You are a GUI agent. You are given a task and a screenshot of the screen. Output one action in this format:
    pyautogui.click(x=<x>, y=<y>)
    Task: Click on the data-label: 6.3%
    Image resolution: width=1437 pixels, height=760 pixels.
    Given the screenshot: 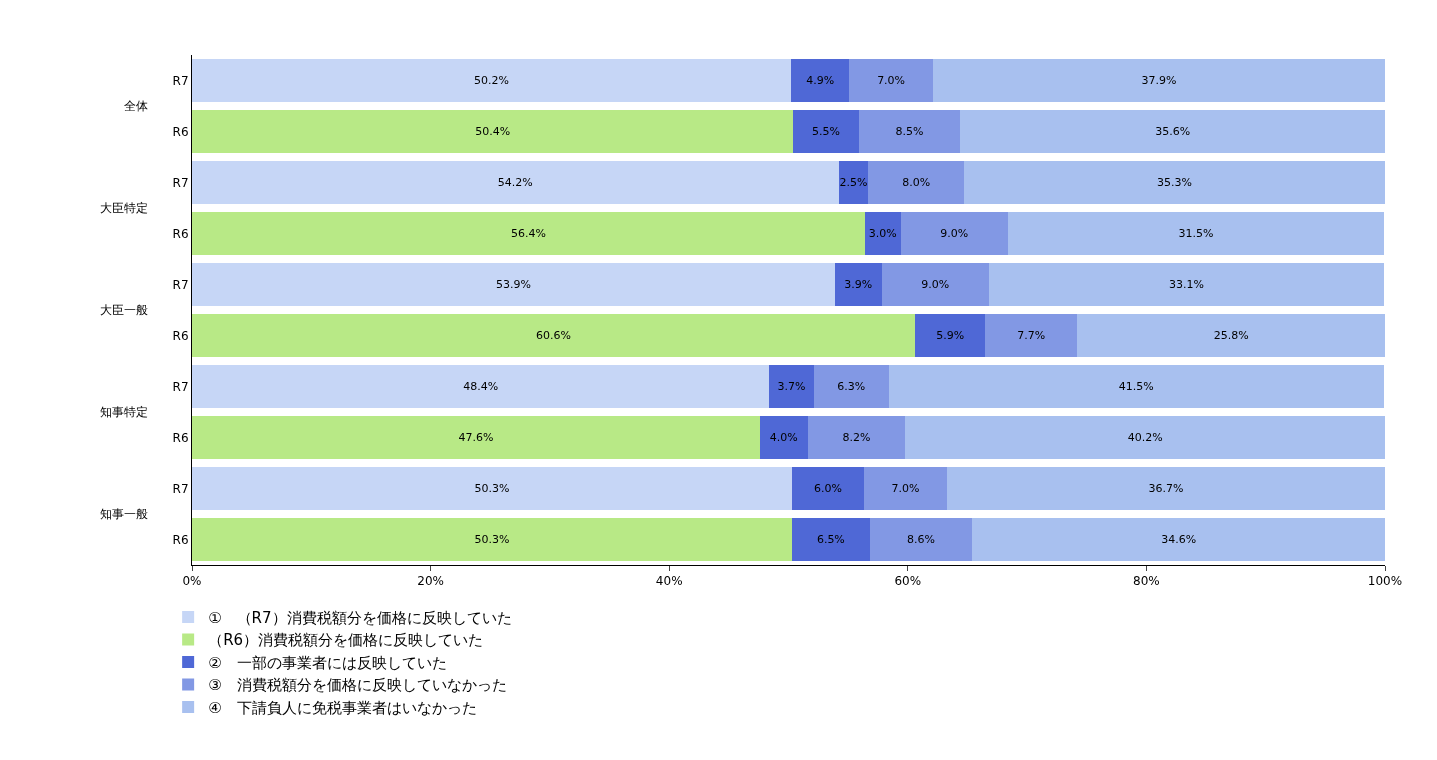 What is the action you would take?
    pyautogui.click(x=851, y=386)
    